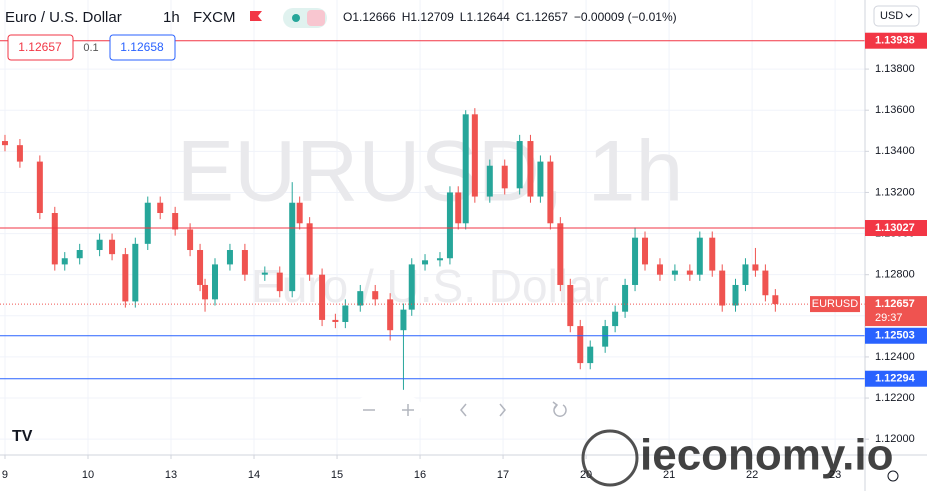 This screenshot has width=927, height=491. I want to click on buy-button, so click(142, 47).